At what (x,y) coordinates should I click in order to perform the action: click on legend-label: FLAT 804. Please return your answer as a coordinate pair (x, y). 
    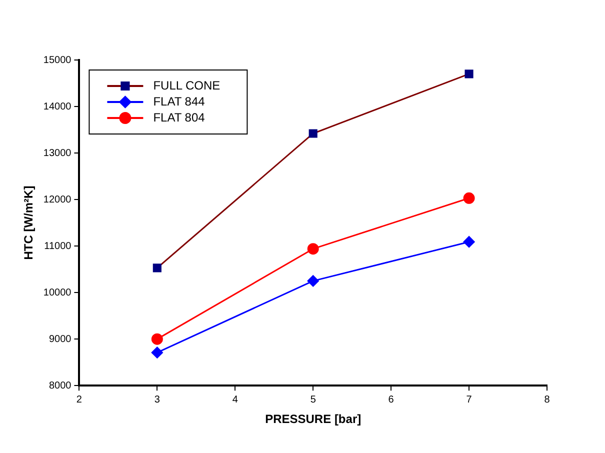
    Looking at the image, I should click on (179, 117).